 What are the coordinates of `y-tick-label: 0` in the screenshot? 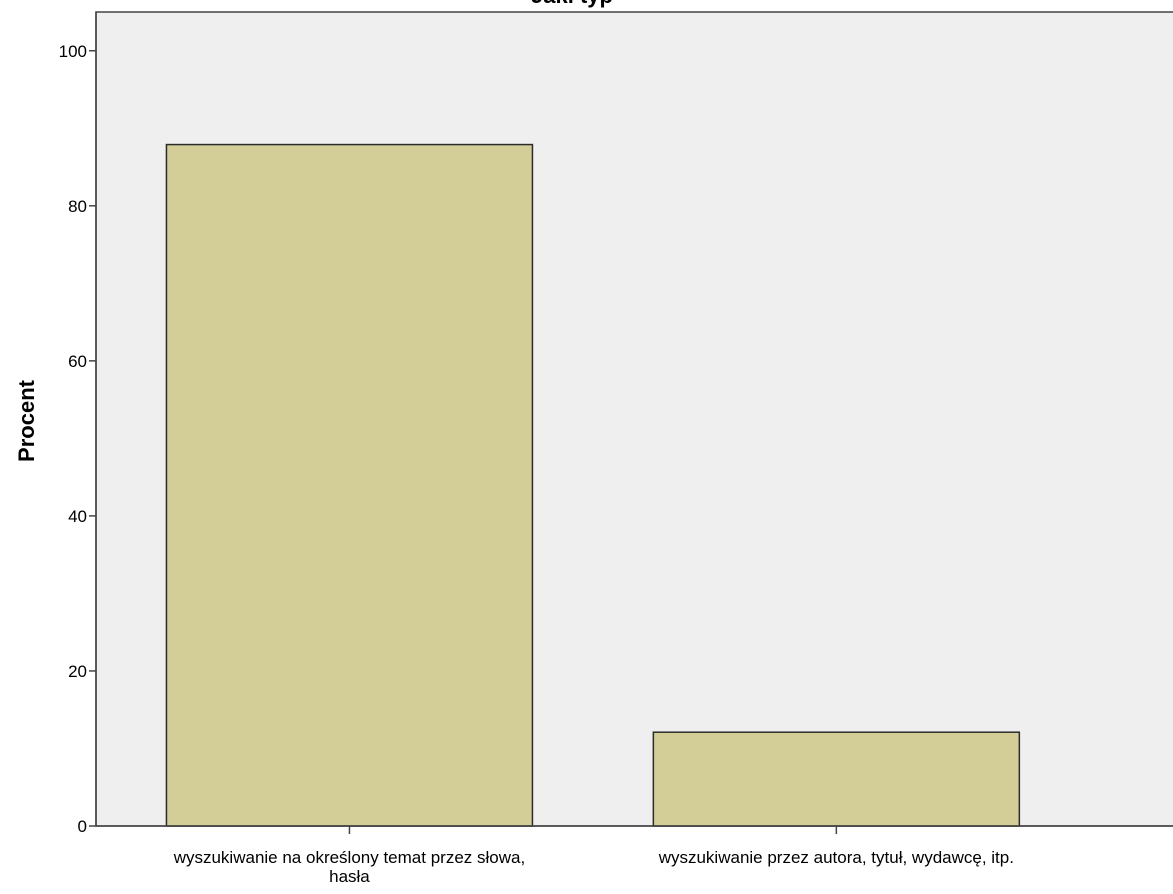 It's located at (82, 826).